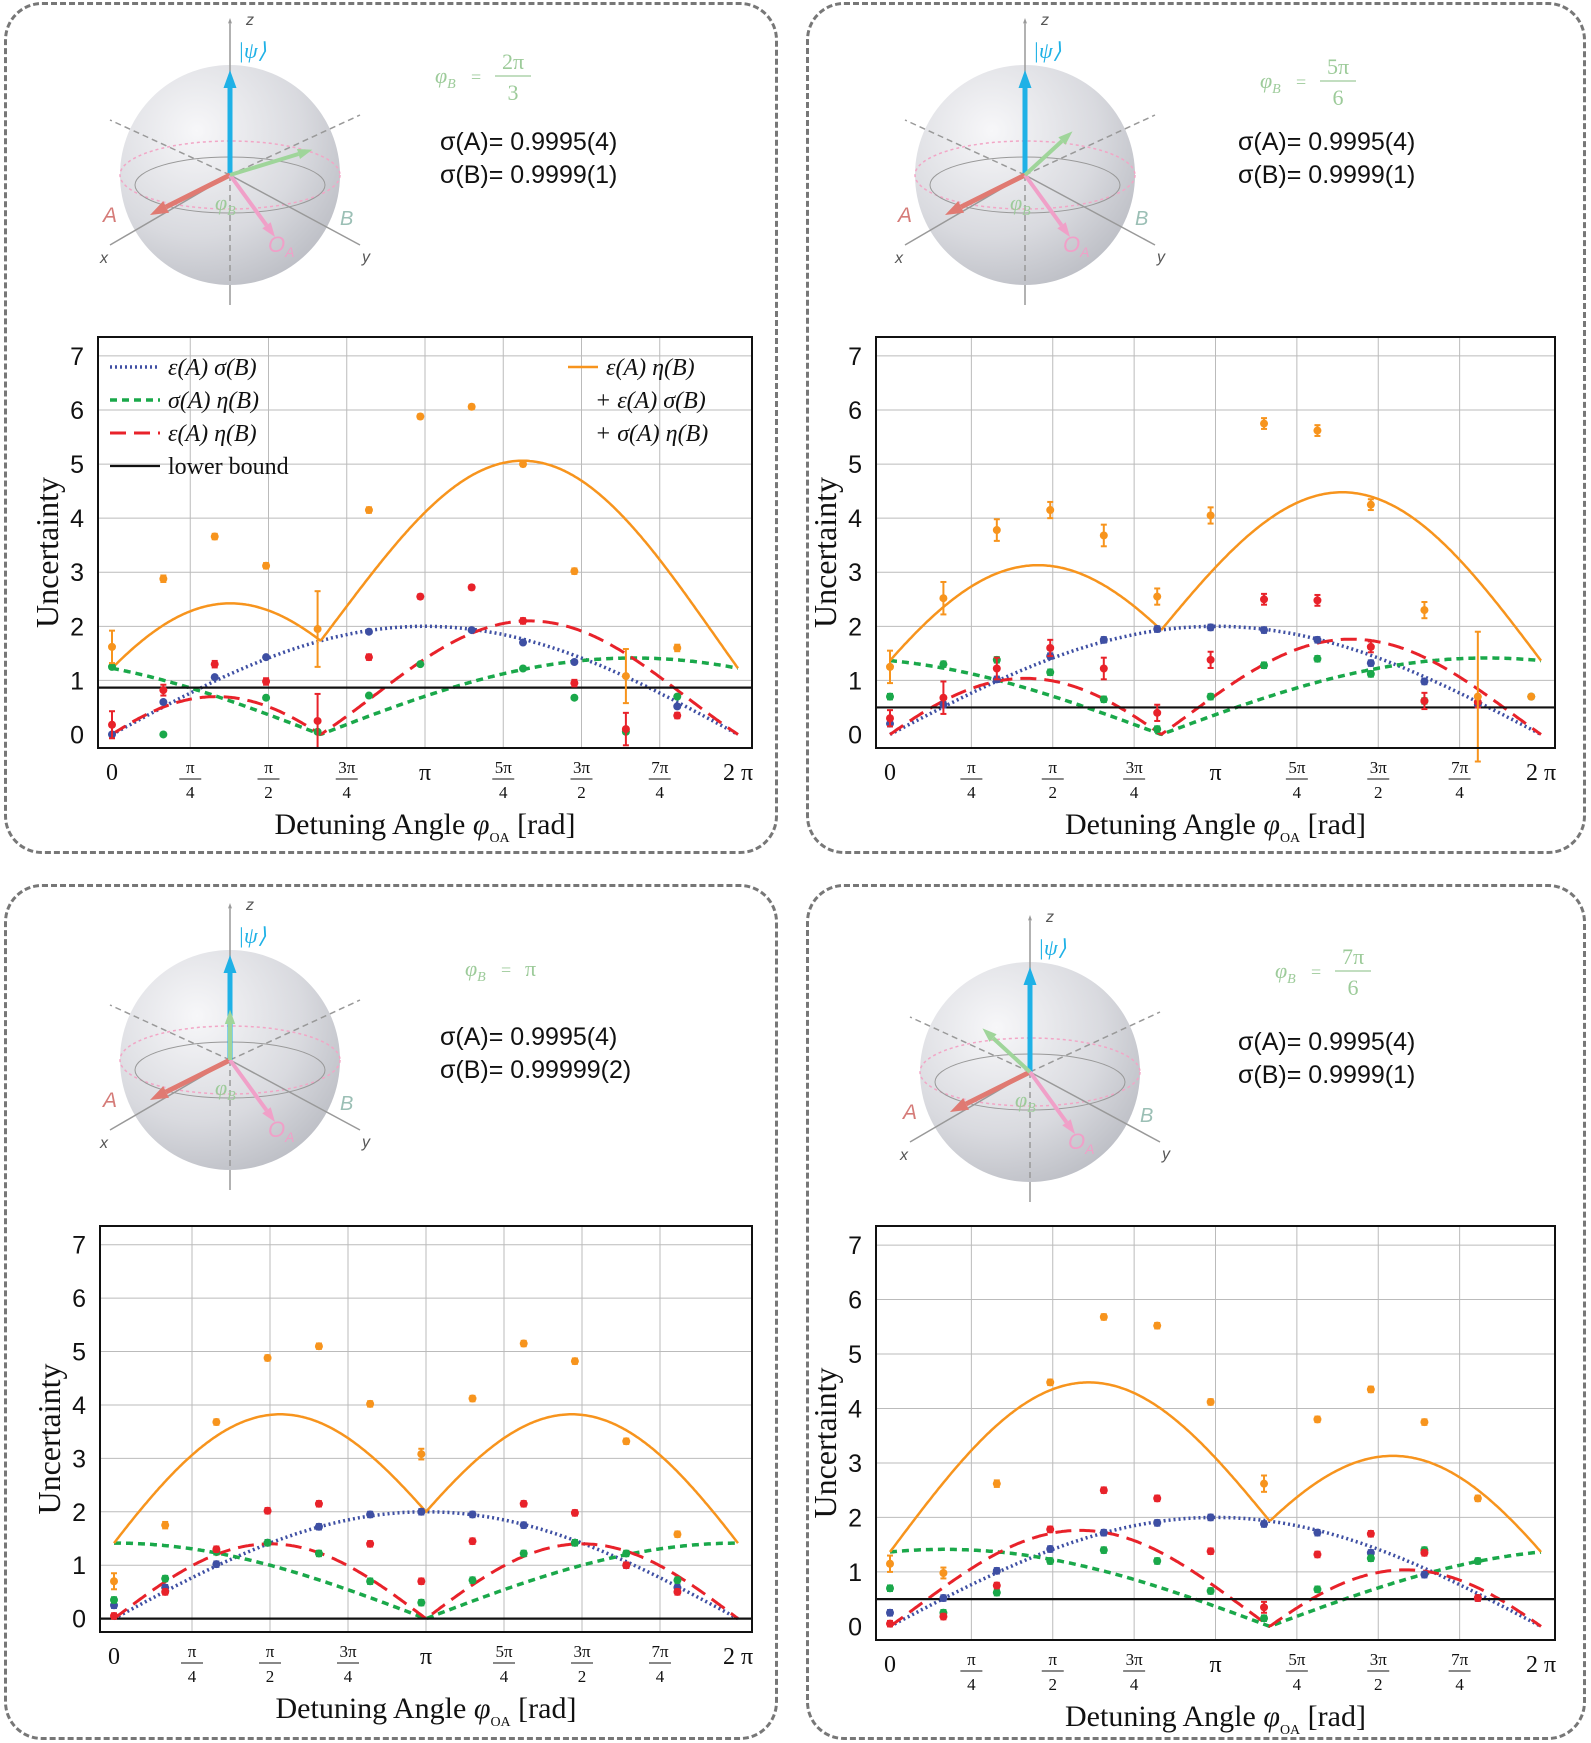  What do you see at coordinates (77, 573) in the screenshot?
I see `y-tick-label: 3` at bounding box center [77, 573].